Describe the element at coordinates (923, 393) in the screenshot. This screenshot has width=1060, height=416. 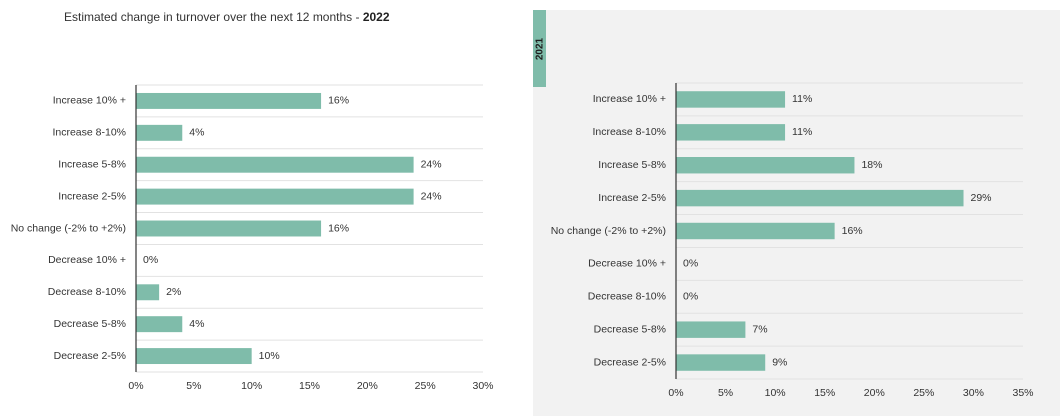
I see `chart-2021-tick-label: 25%` at that location.